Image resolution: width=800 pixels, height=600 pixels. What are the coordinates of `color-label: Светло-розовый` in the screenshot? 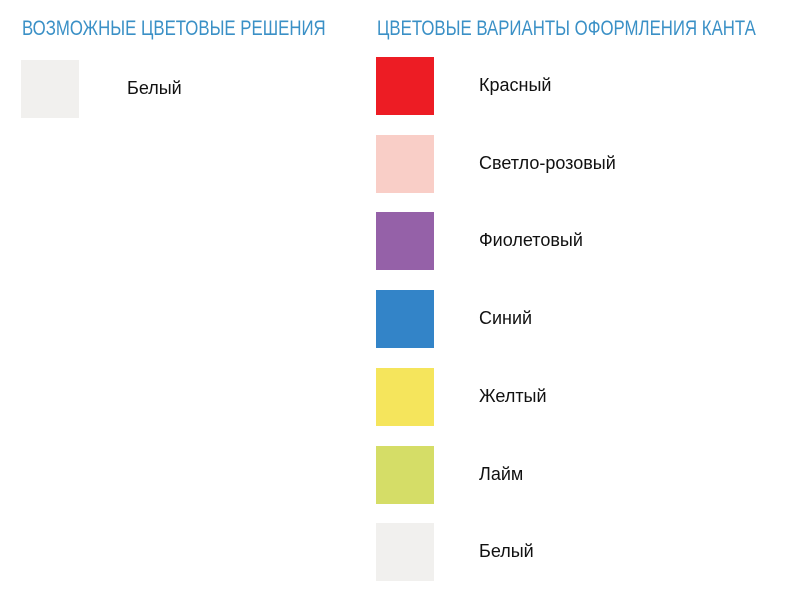 It's located at (547, 162).